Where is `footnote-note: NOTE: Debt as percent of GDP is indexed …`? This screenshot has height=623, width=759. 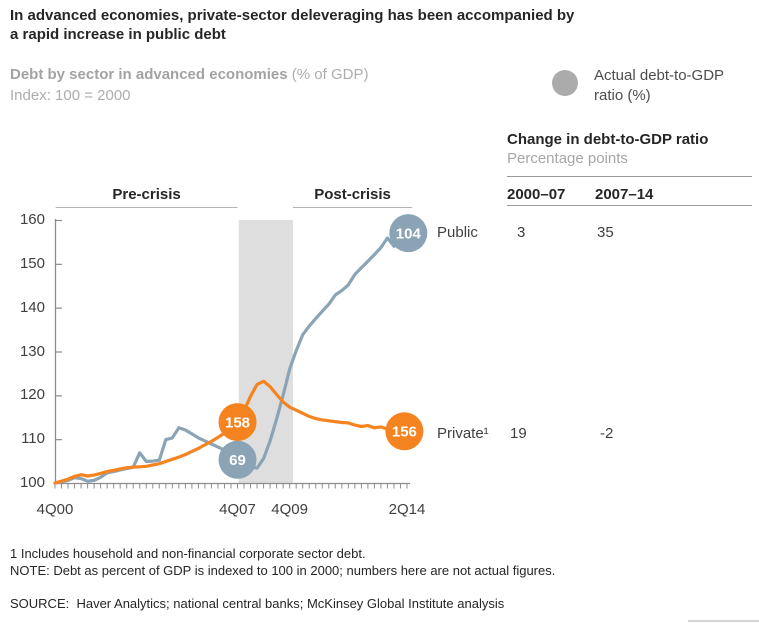
footnote-note: NOTE: Debt as percent of GDP is indexed … is located at coordinates (283, 570).